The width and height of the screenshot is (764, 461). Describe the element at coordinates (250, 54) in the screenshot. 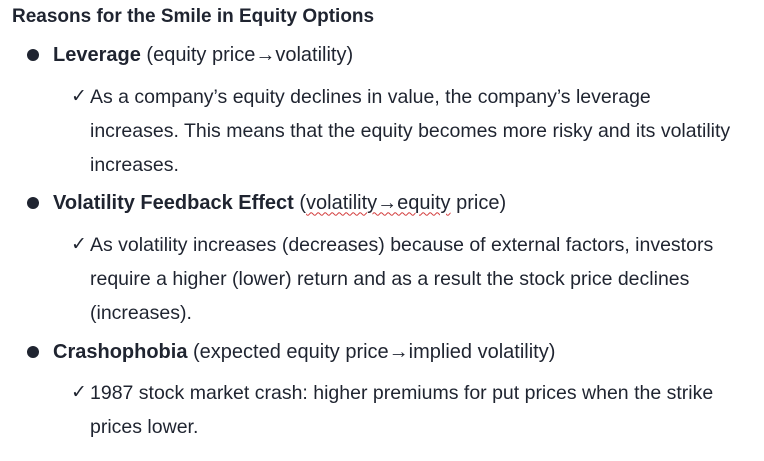

I see `bullet-detail: (equity price→volatility)` at that location.